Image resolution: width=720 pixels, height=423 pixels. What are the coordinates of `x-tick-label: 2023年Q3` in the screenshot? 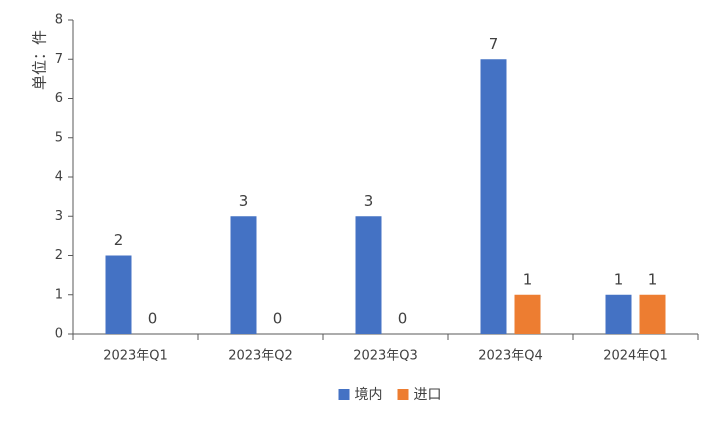 It's located at (385, 356).